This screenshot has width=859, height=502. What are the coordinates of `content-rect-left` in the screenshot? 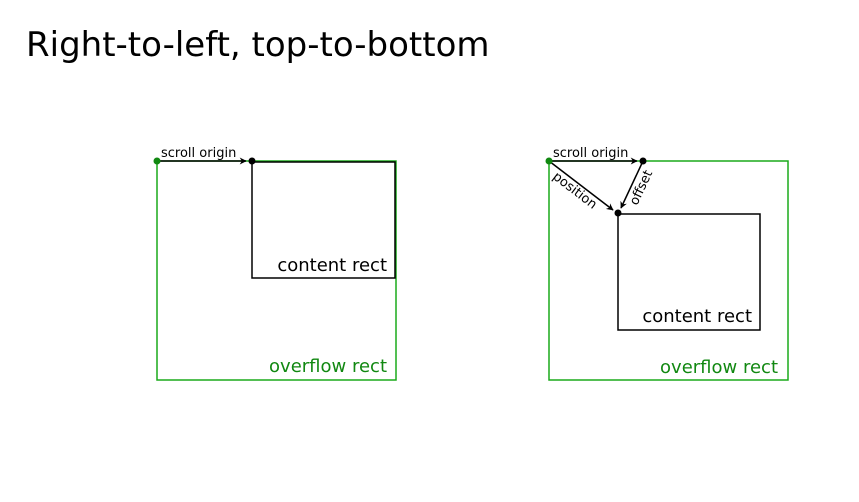 It's located at (323, 220).